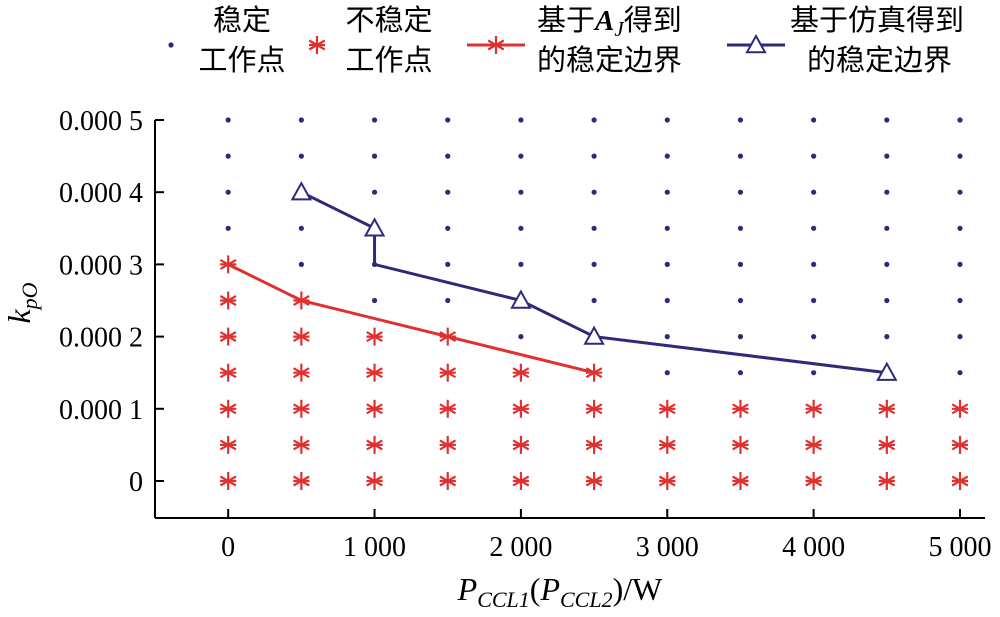 This screenshot has width=1000, height=617. Describe the element at coordinates (756, 43) in the screenshot. I see `legend-marker-sim` at that location.